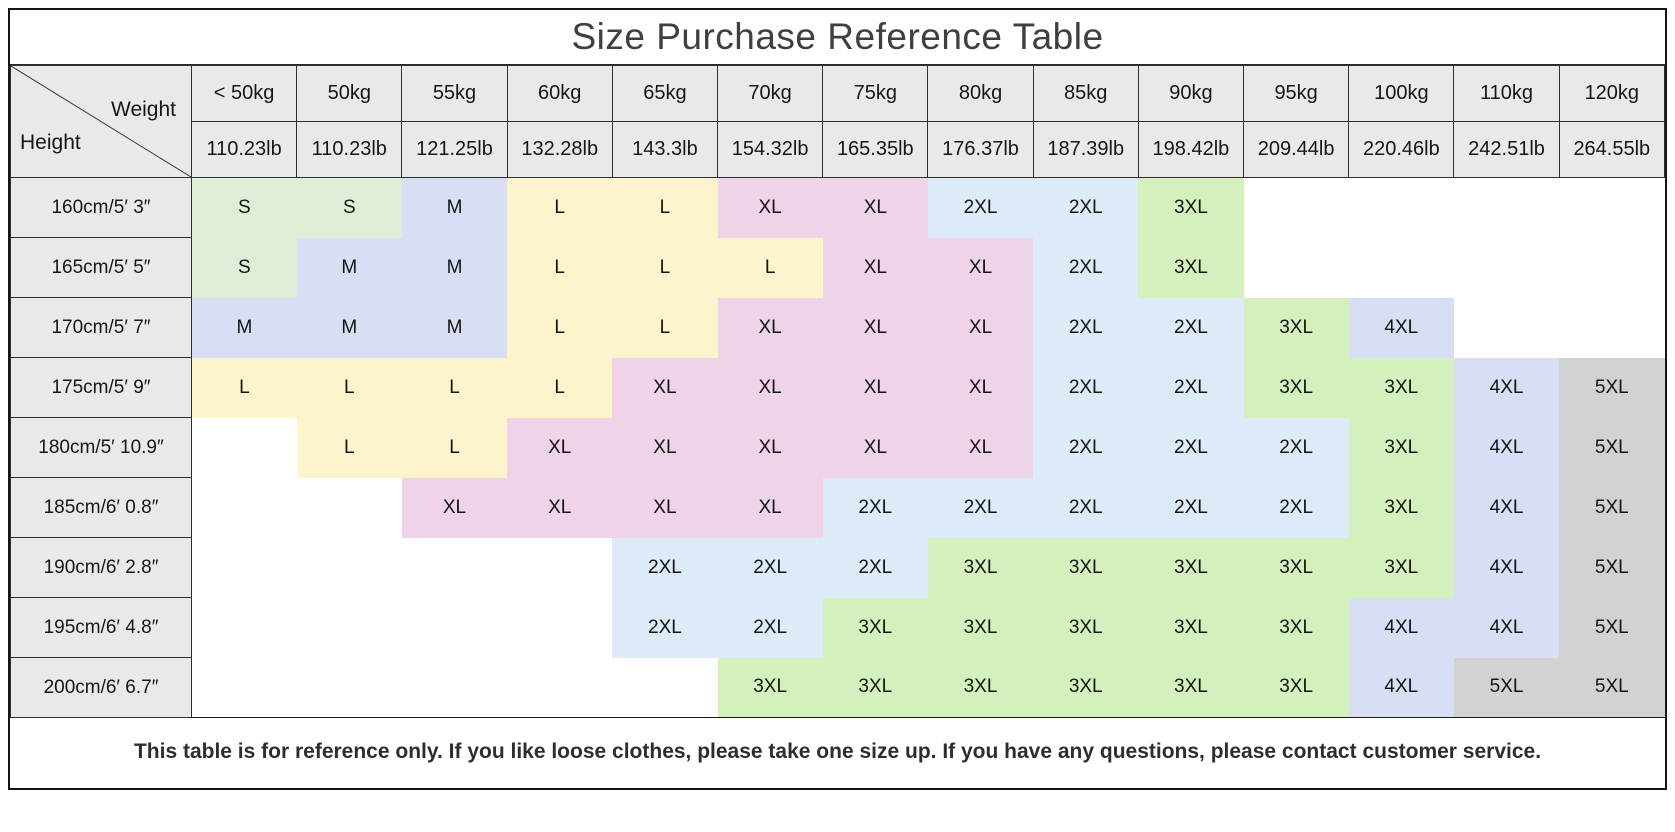 The width and height of the screenshot is (1675, 832). I want to click on weight-lb-header: 154.32lb, so click(770, 149).